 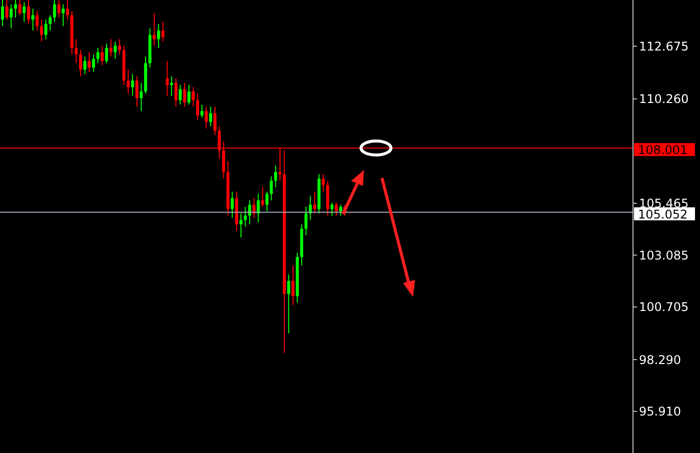 I want to click on y-tick-label: 98.290, so click(x=660, y=359).